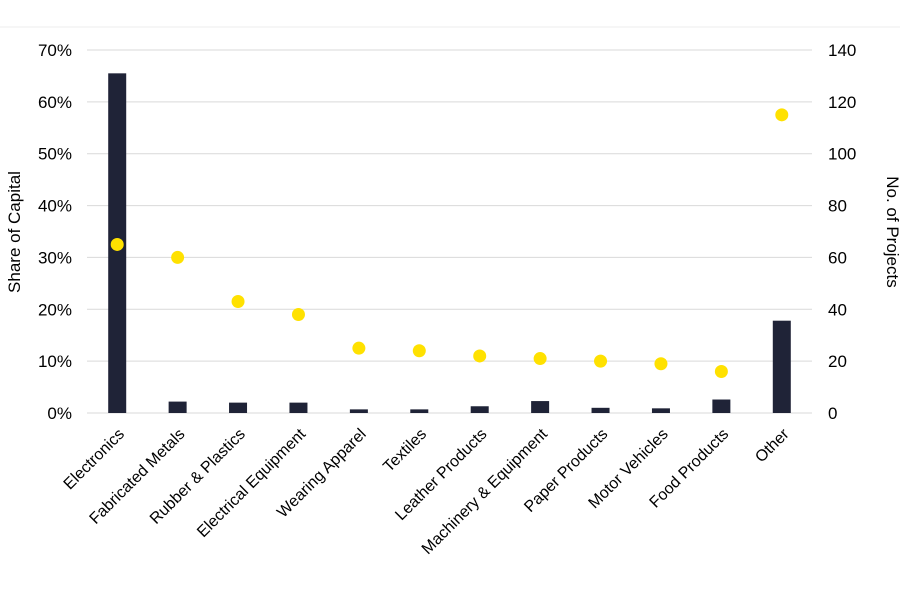 Image resolution: width=900 pixels, height=600 pixels. Describe the element at coordinates (832, 413) in the screenshot. I see `right-tick-label: 0` at that location.